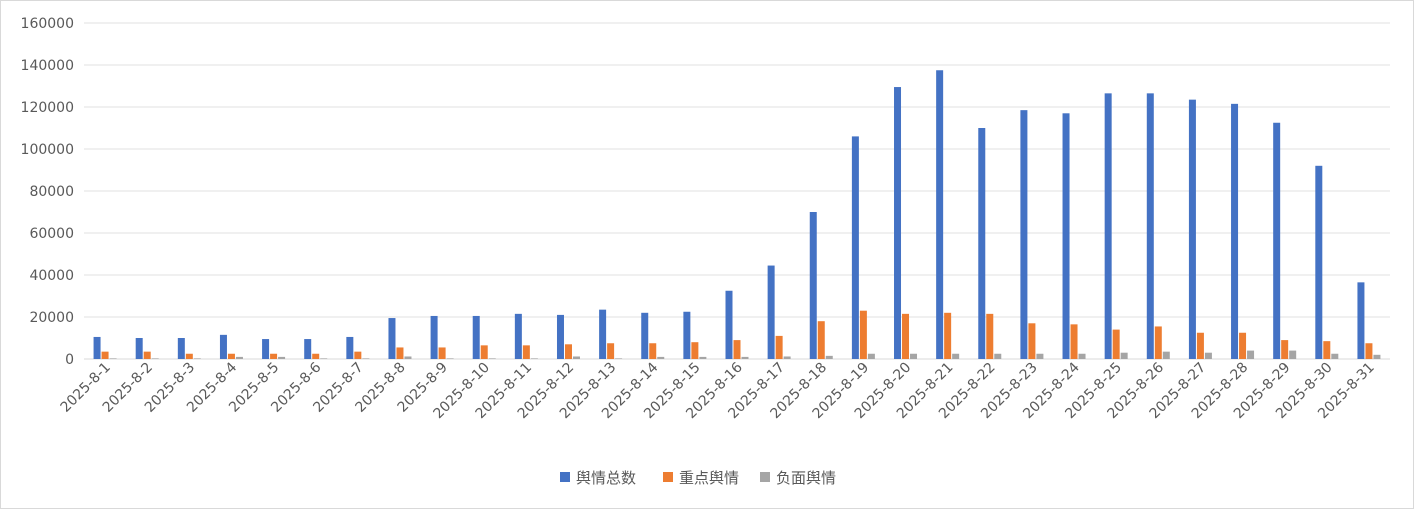 The image size is (1414, 509). I want to click on y-tick-label: 60000, so click(51, 234).